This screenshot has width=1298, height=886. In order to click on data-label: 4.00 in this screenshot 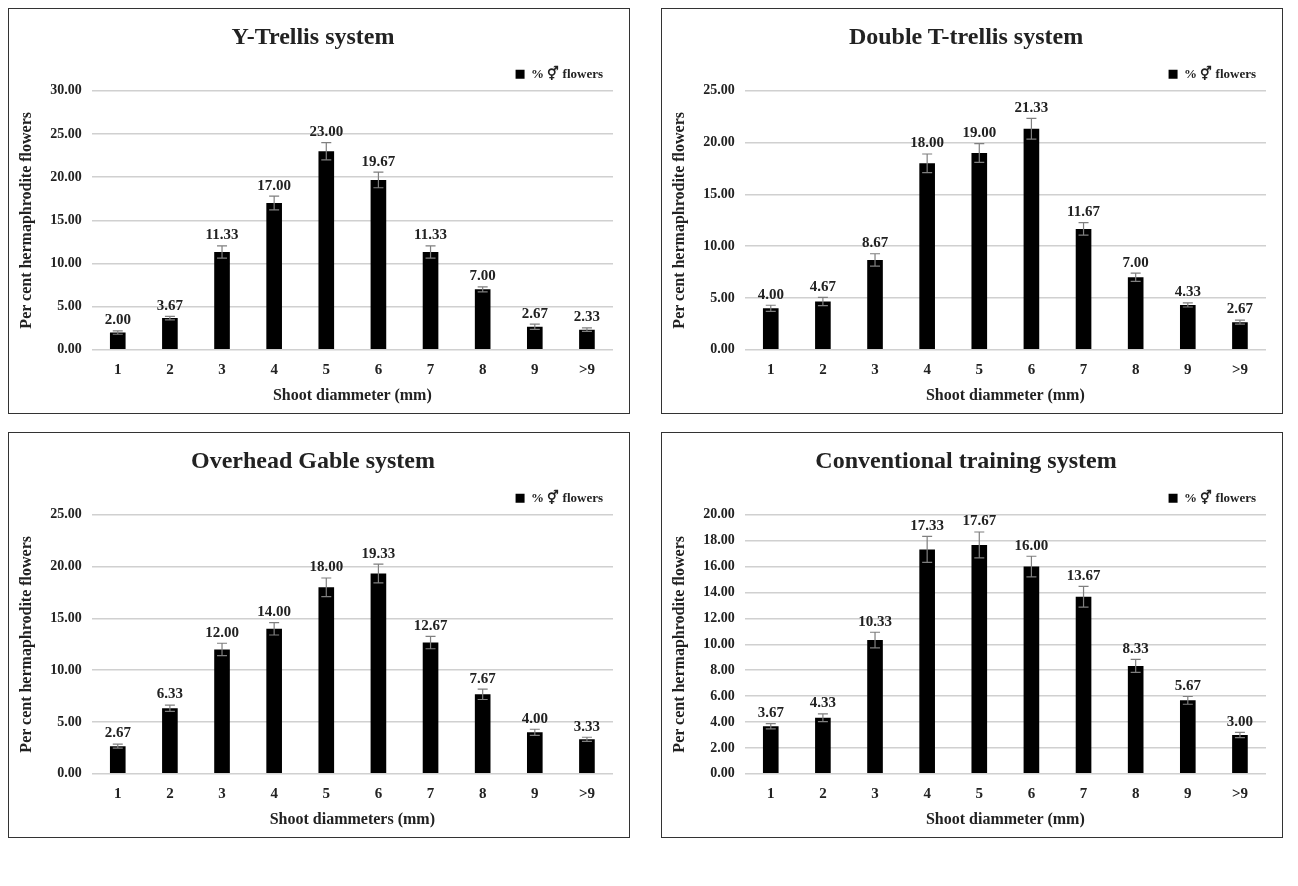, I will do `click(534, 717)`.